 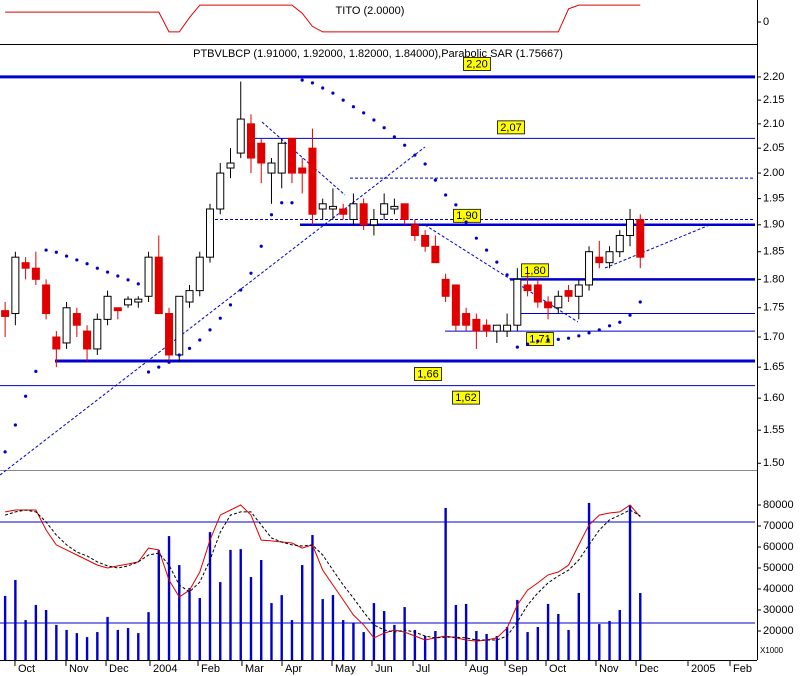 I want to click on level-label: 1,90, so click(x=466, y=216).